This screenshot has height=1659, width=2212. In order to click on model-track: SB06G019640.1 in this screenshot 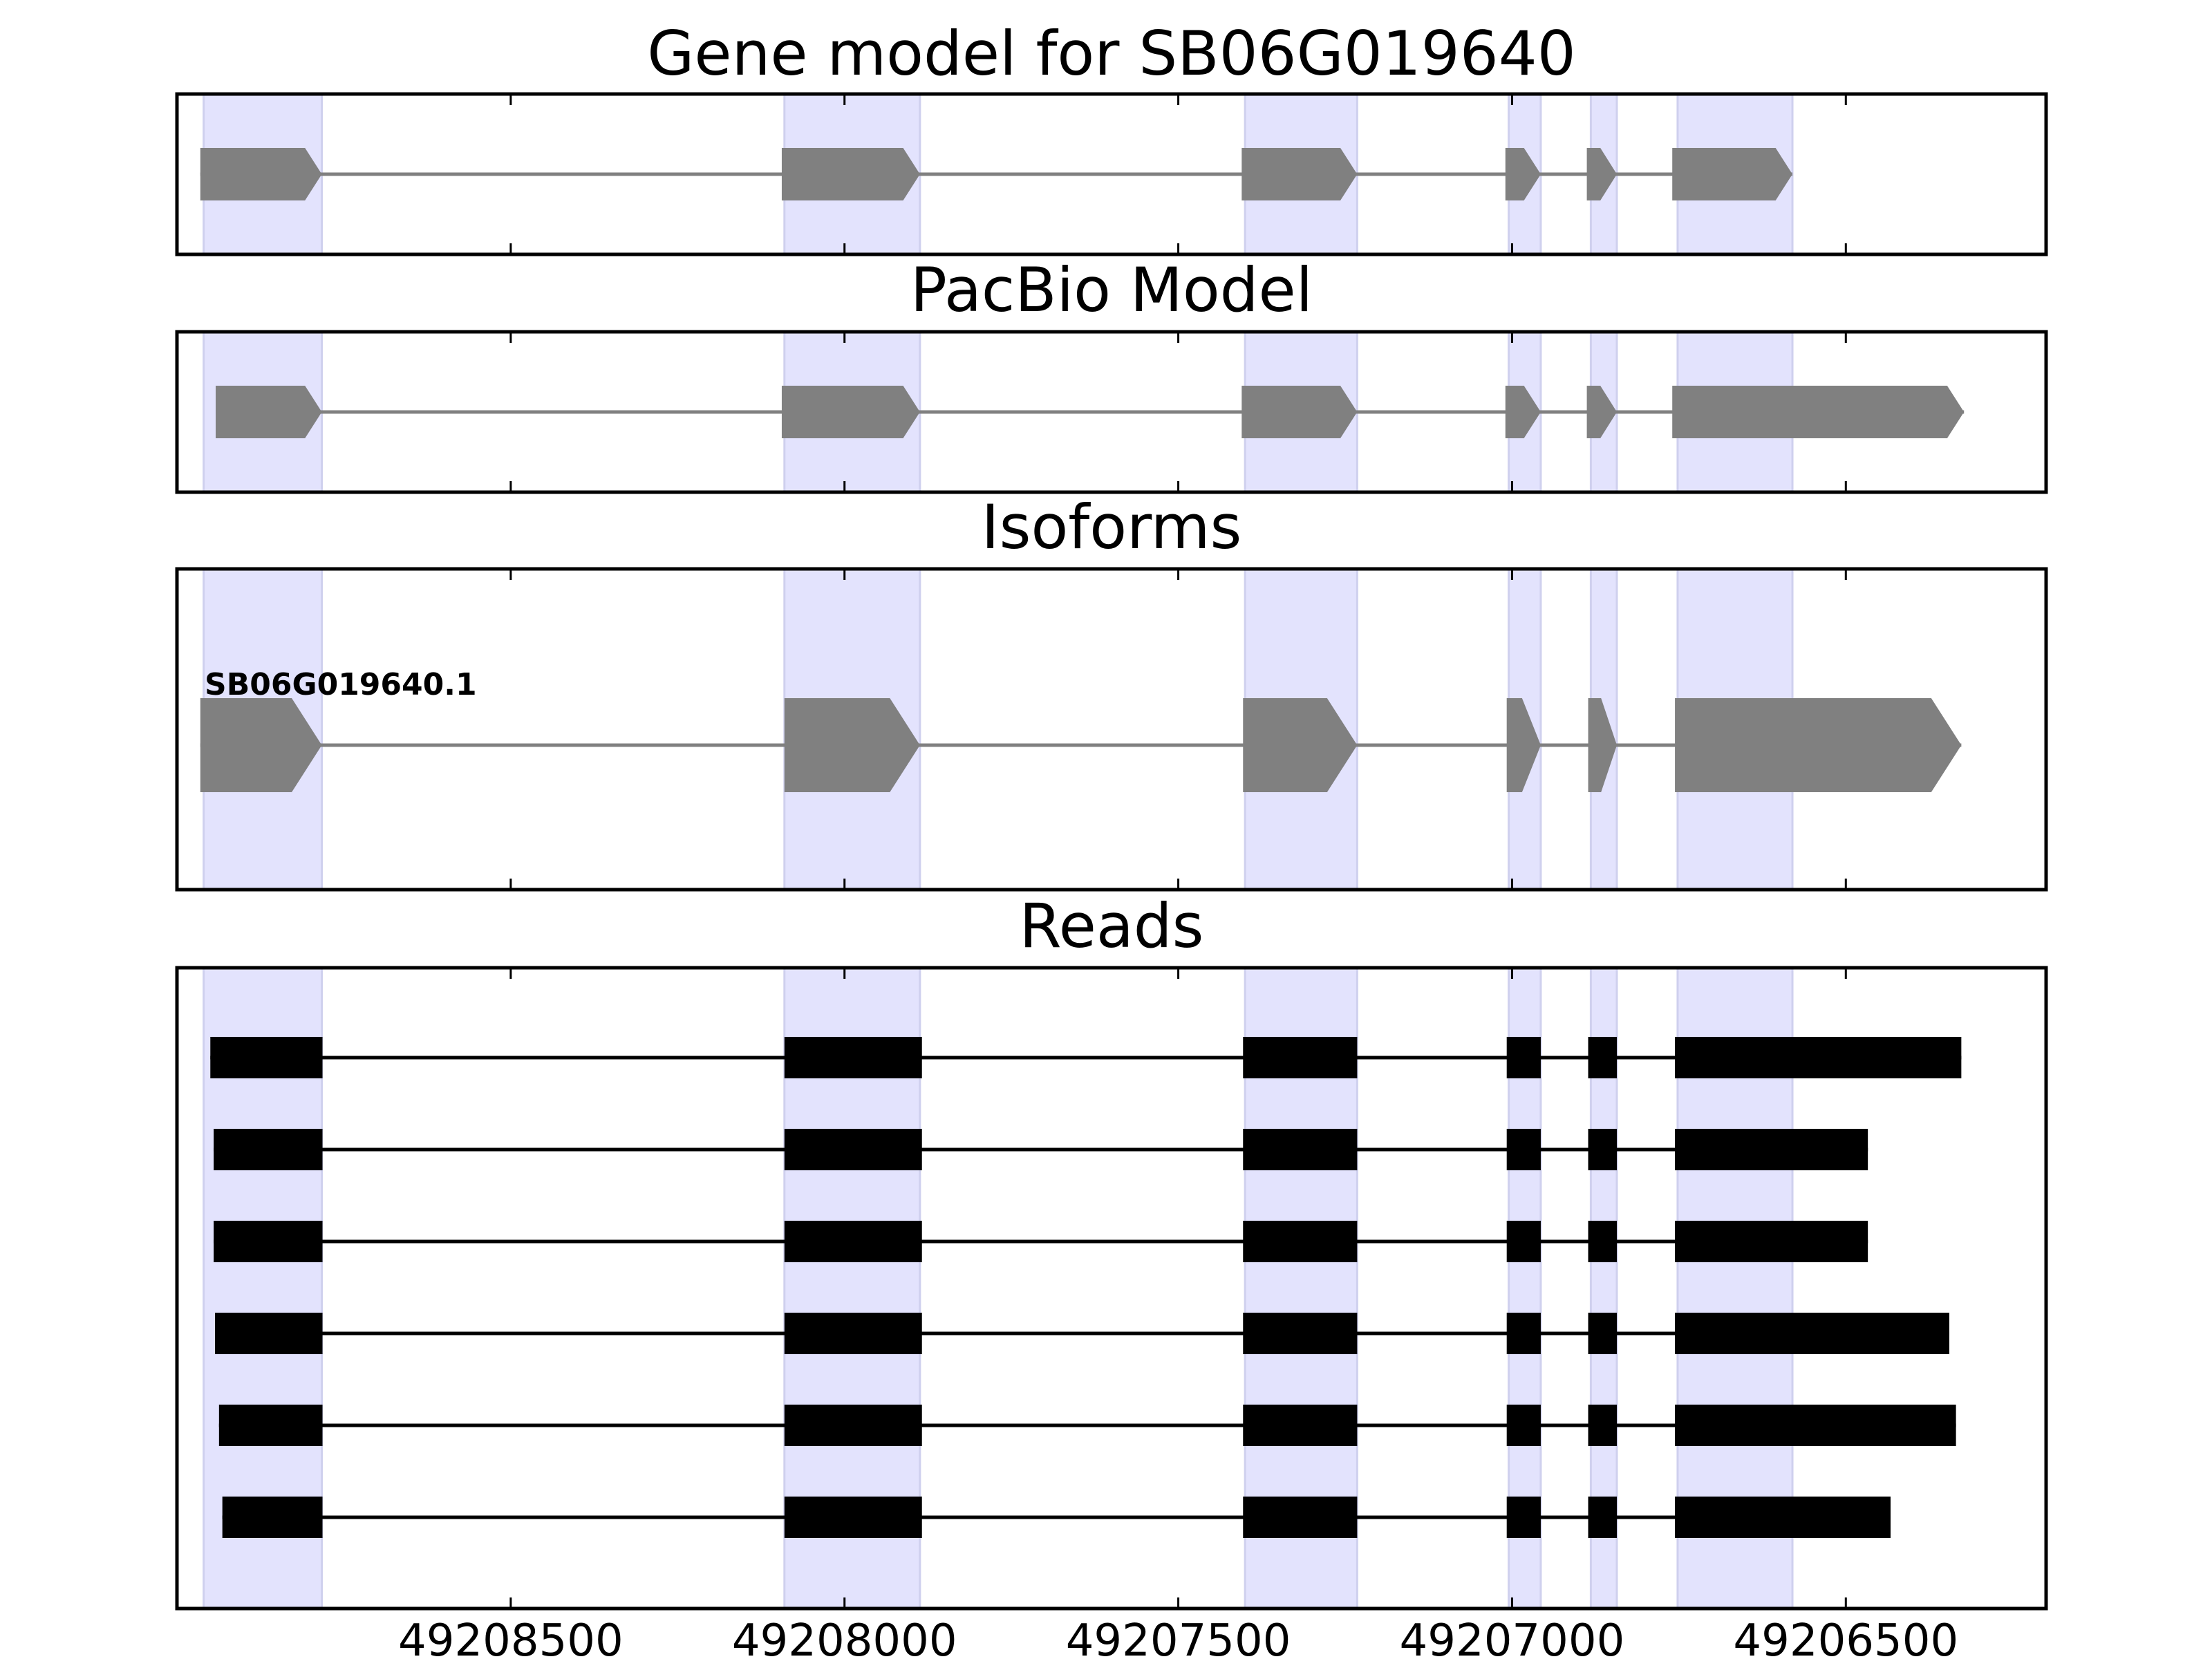, I will do `click(1081, 730)`.